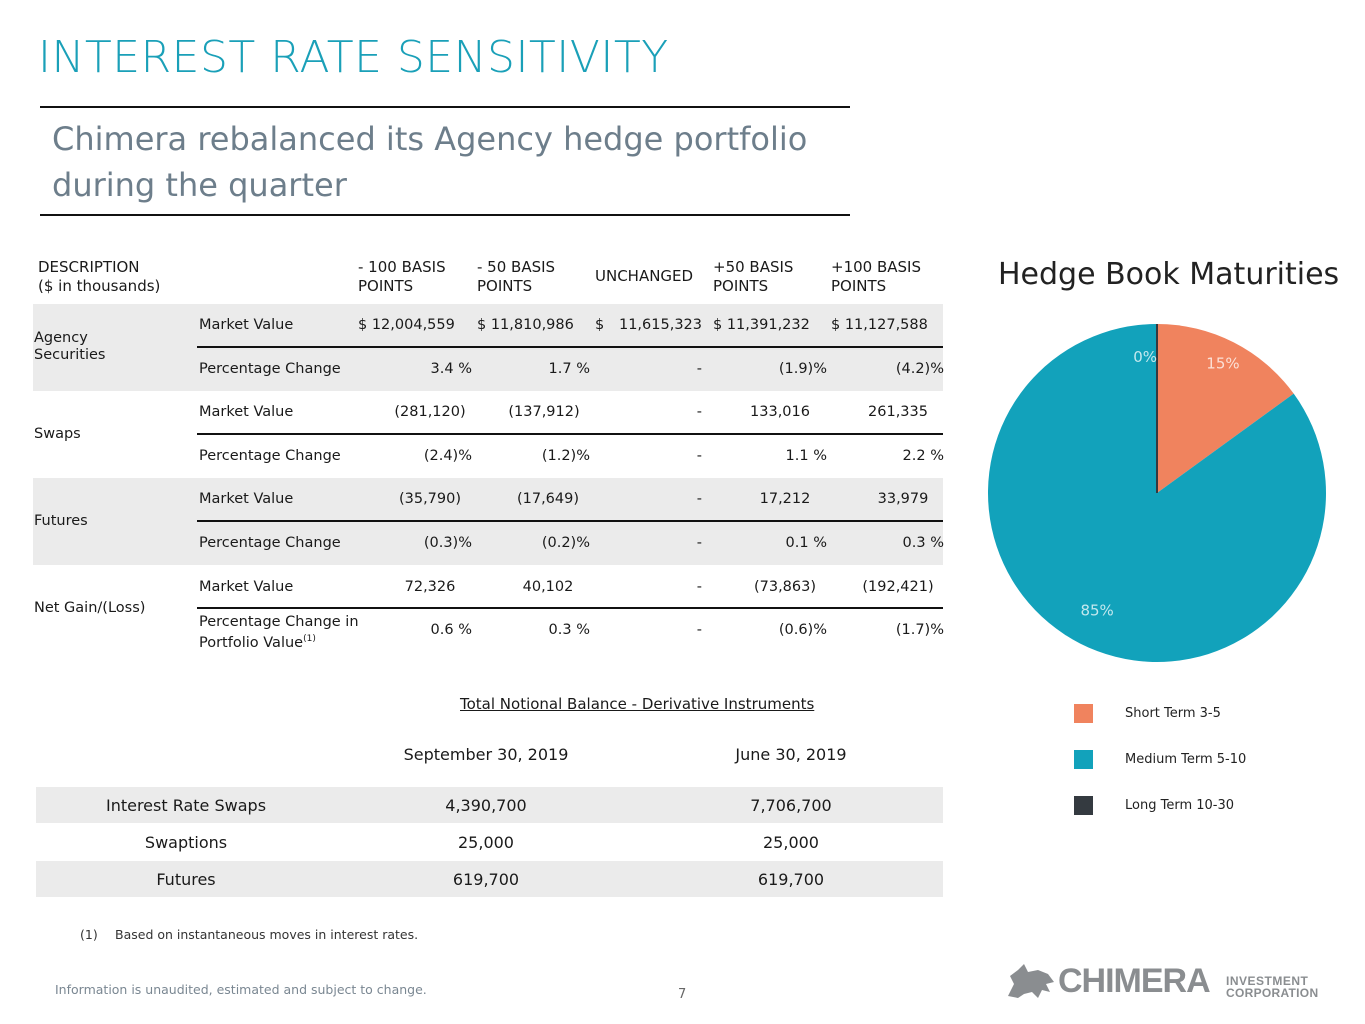 Image resolution: width=1365 pixels, height=1024 pixels. What do you see at coordinates (186, 879) in the screenshot?
I see `notional-row-label: Futures` at bounding box center [186, 879].